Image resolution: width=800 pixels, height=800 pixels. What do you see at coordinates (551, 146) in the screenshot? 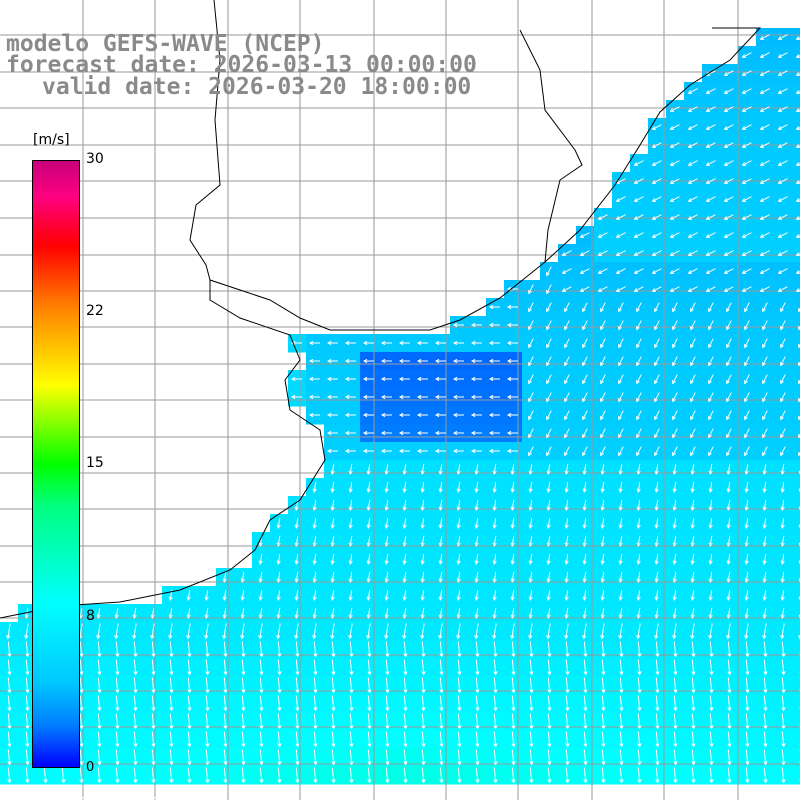
I see `coastline-lagoon` at bounding box center [551, 146].